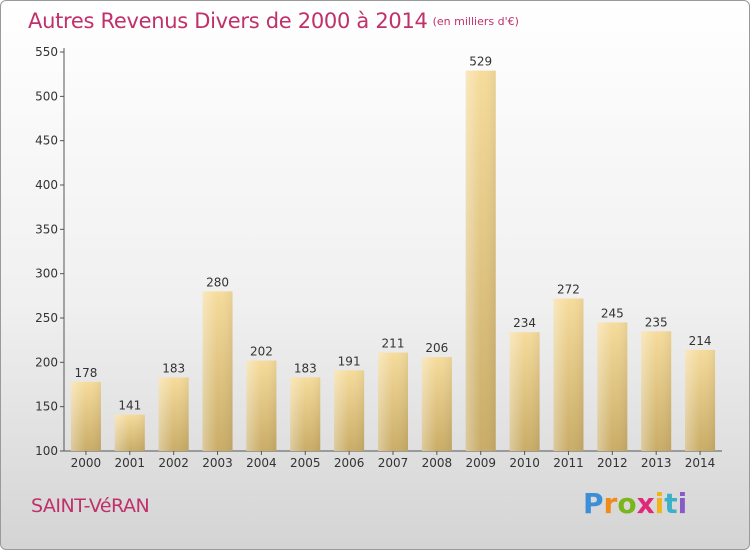 Image resolution: width=750 pixels, height=550 pixels. I want to click on x-tick-label: 2012, so click(612, 463).